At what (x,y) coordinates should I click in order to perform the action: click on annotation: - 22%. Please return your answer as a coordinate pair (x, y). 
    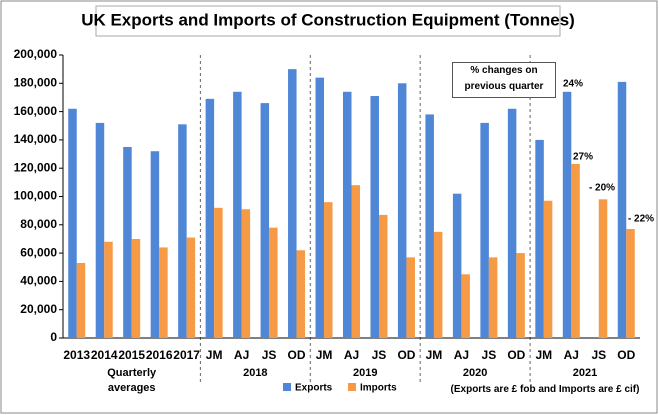
    Looking at the image, I should click on (641, 219).